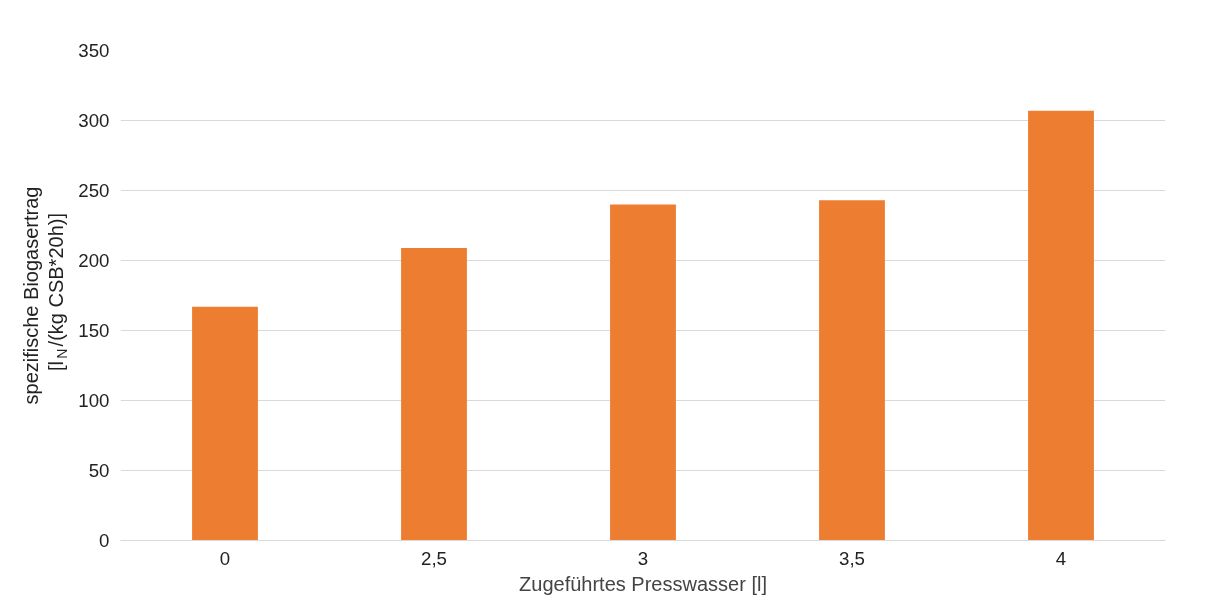  Describe the element at coordinates (99, 470) in the screenshot. I see `y-tick-label: 50` at that location.